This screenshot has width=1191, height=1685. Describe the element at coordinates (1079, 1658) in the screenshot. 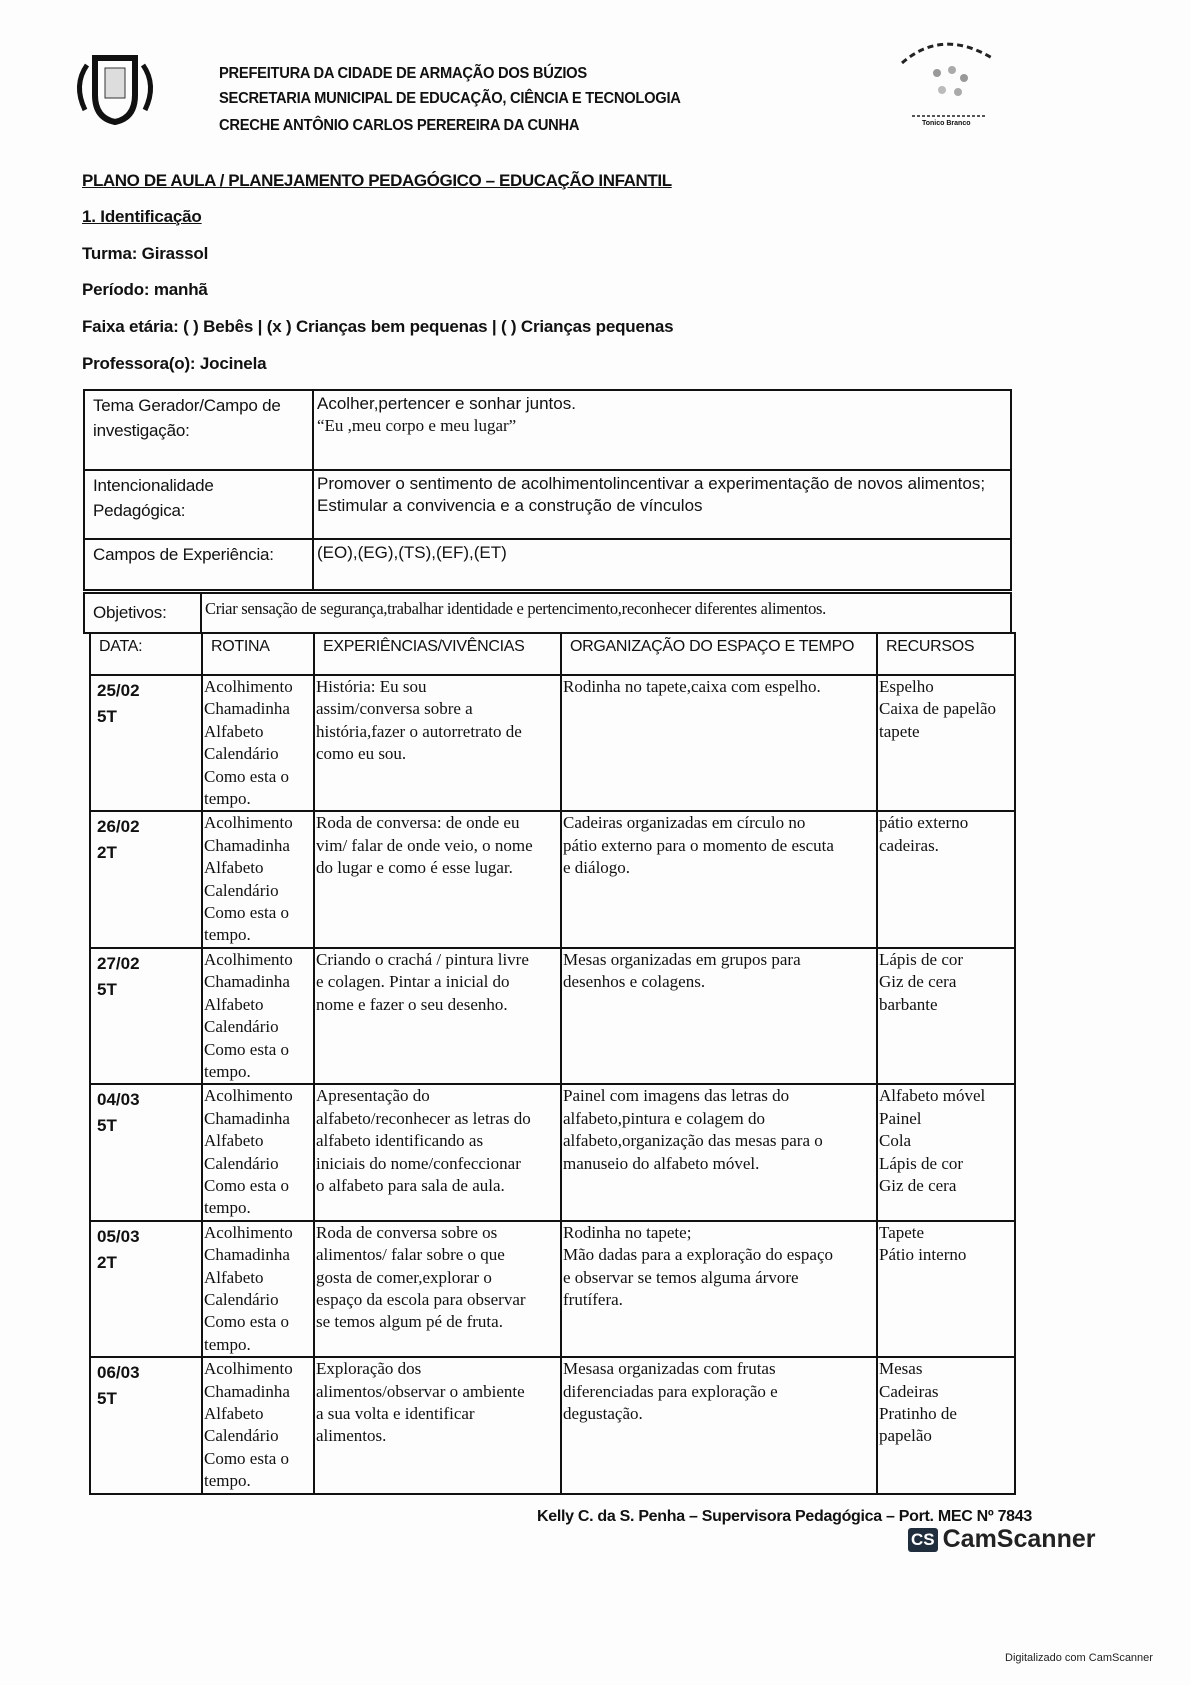

I see `digitalizado-watermark: Digitalizado com CamScanner` at that location.